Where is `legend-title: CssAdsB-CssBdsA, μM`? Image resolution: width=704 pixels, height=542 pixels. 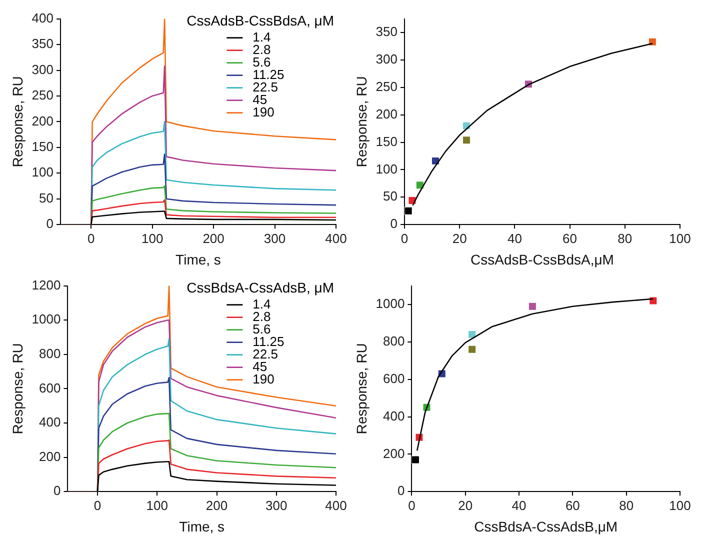
legend-title: CssAdsB-CssBdsA, μM is located at coordinates (260, 20).